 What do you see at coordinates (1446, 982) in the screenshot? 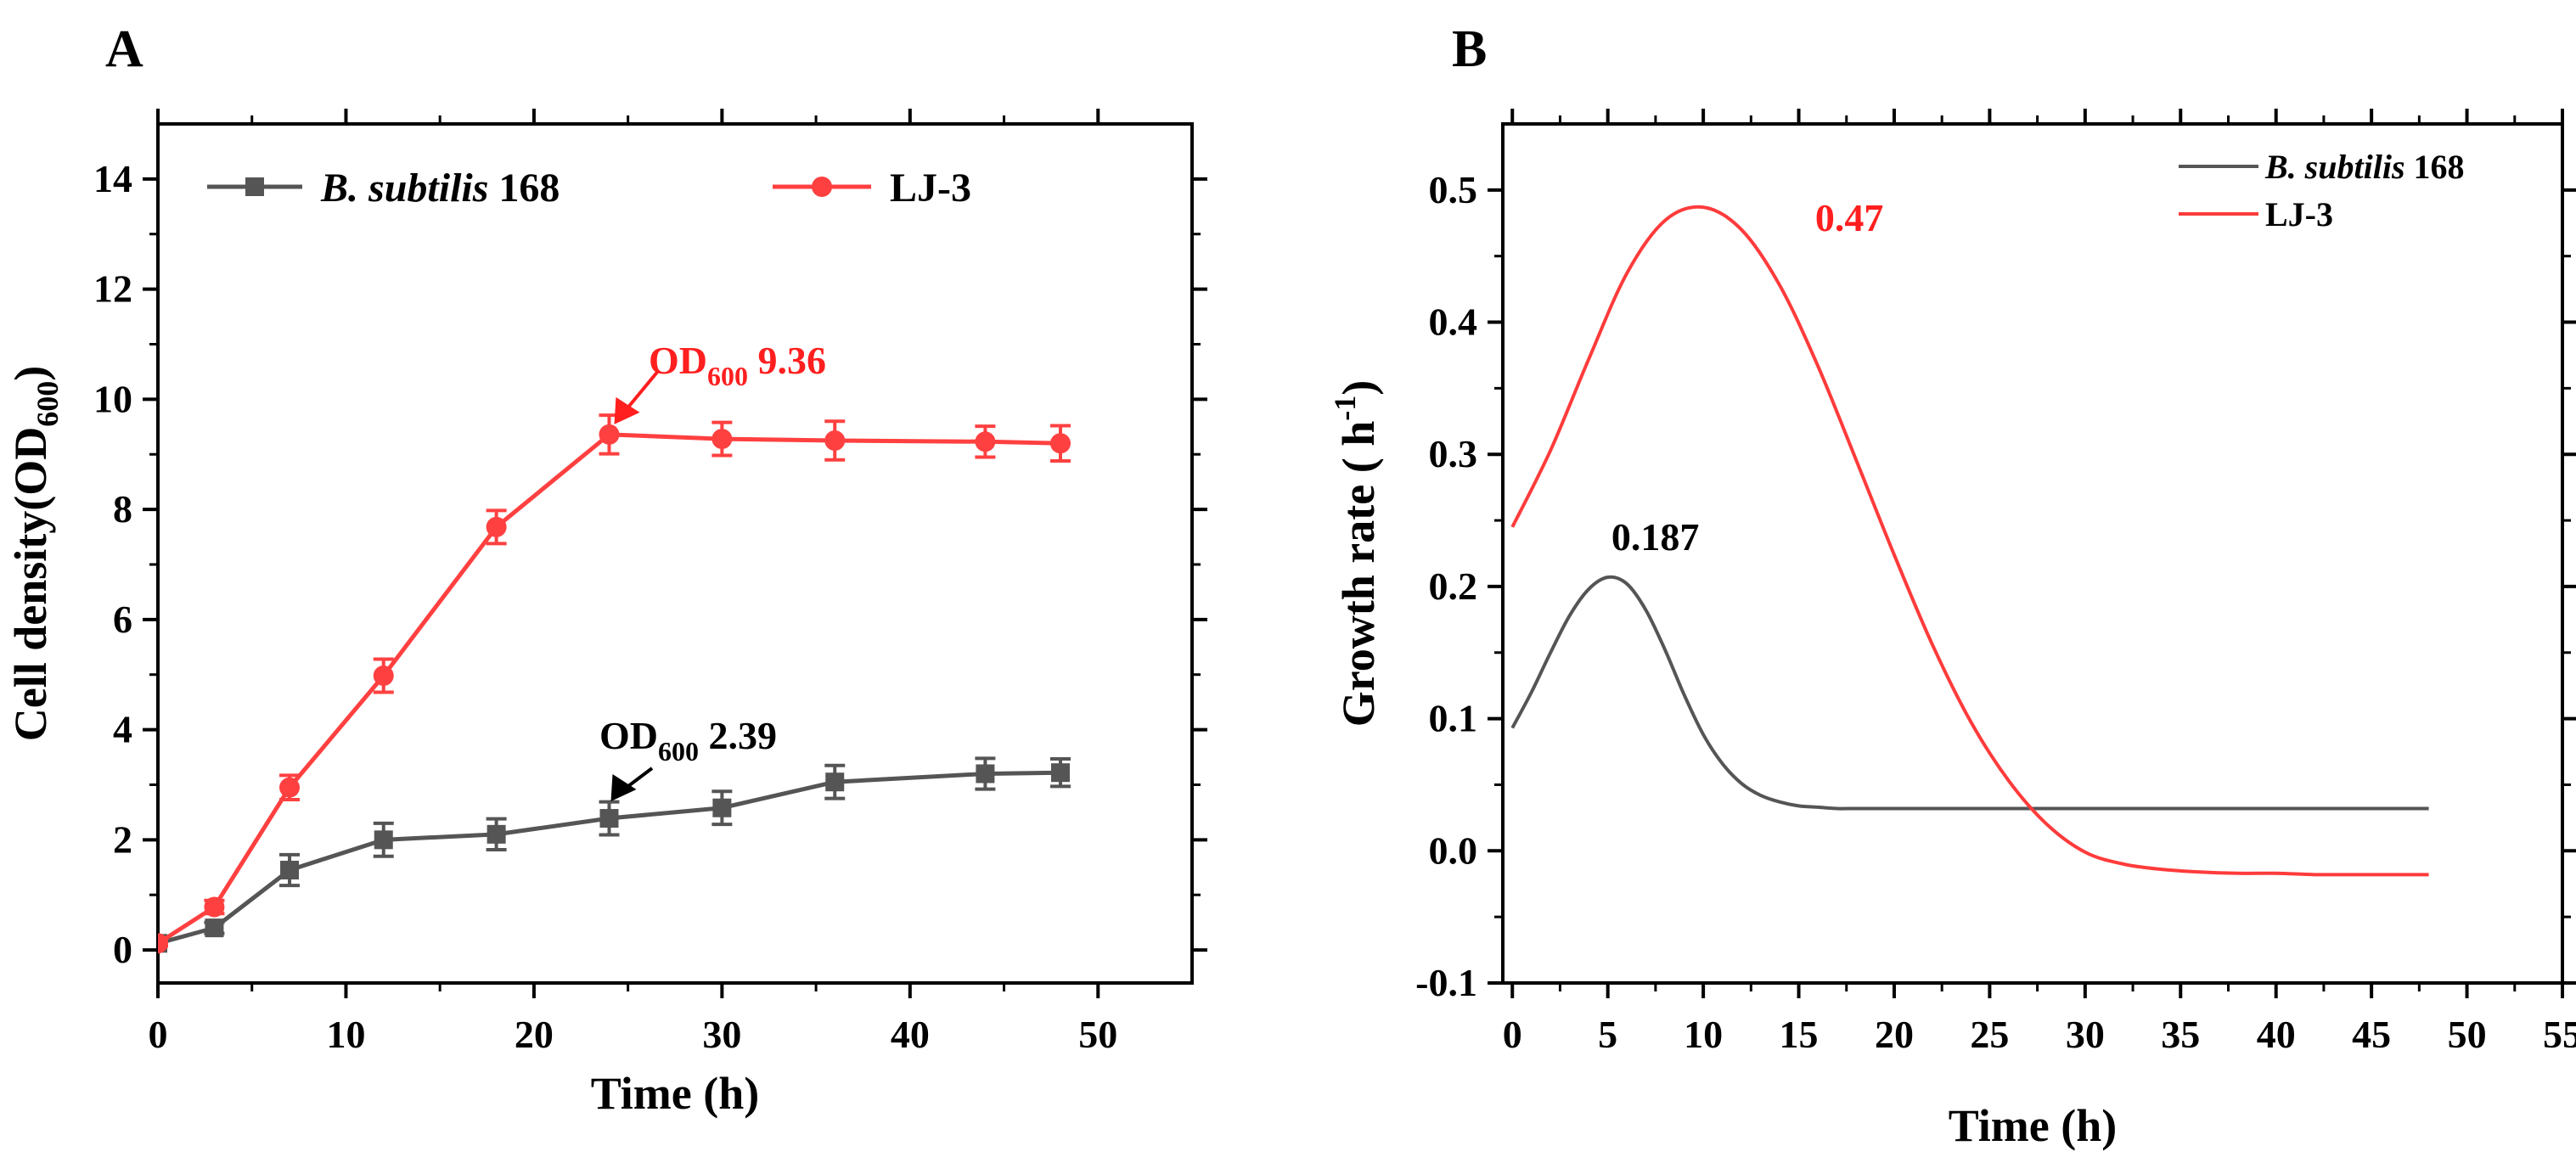
I see `y-tick-label: -0.1` at bounding box center [1446, 982].